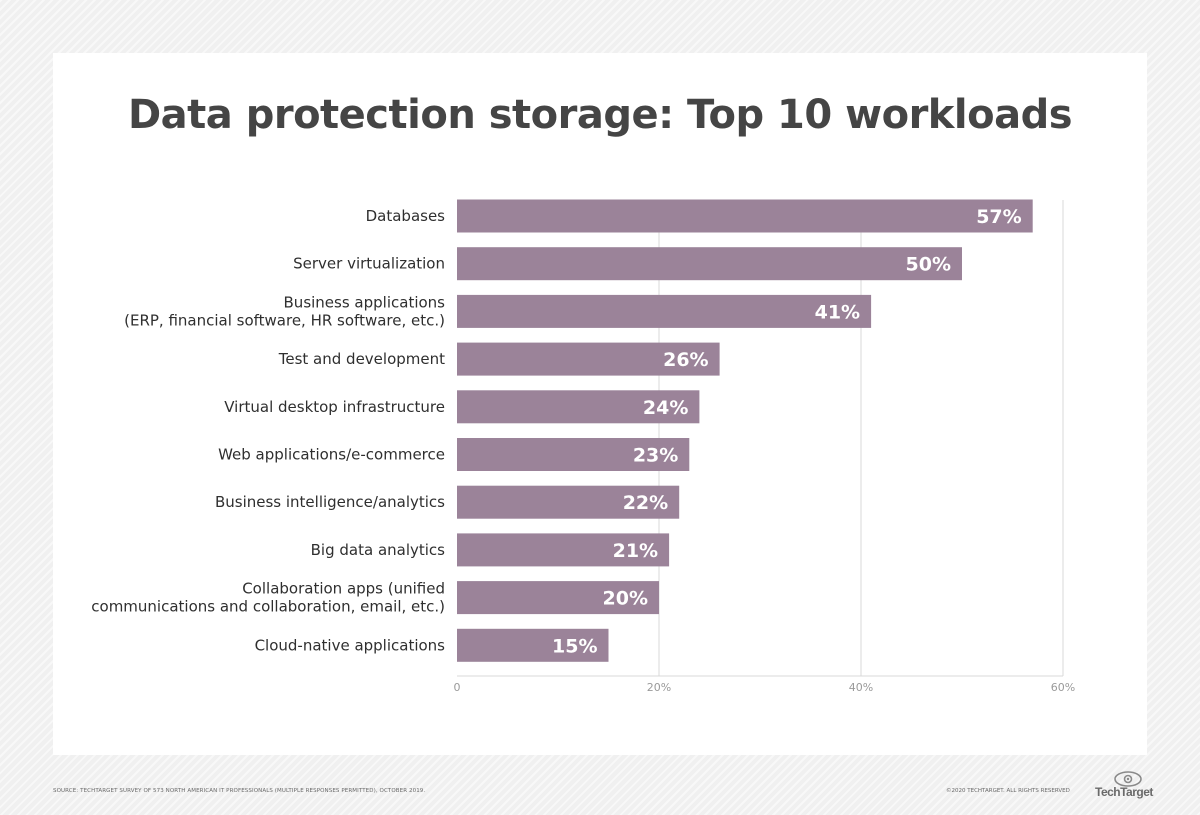 The width and height of the screenshot is (1200, 815). Describe the element at coordinates (330, 502) in the screenshot. I see `category-label: Business intelligence/analytics` at that location.